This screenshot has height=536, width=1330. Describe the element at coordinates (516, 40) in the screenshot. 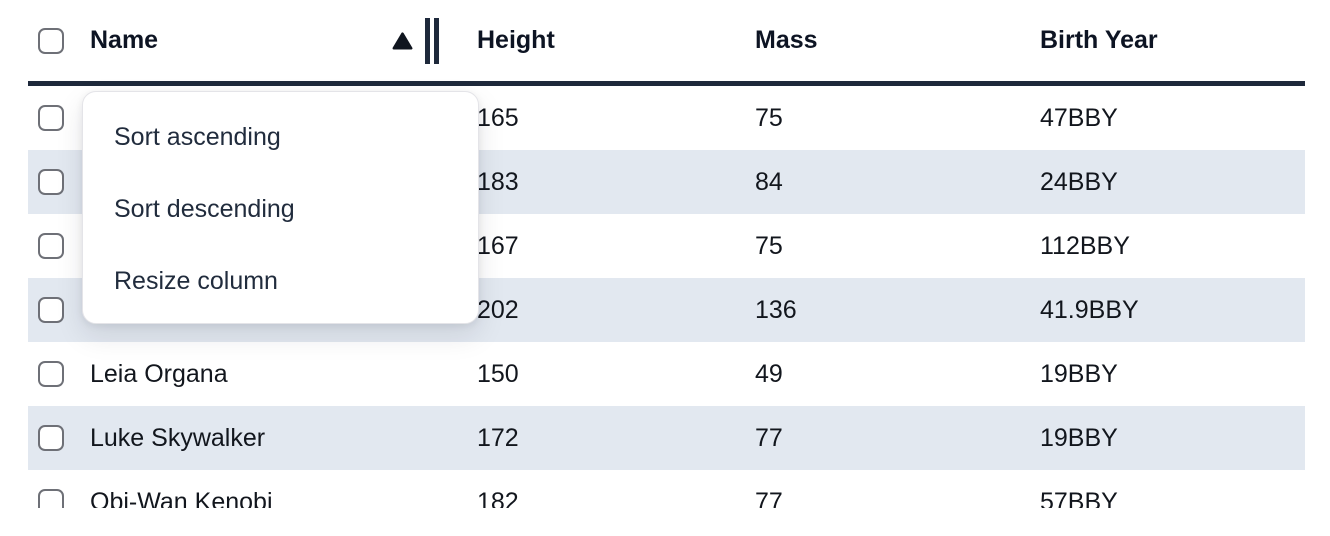

I see `column-header-height: Height` at that location.